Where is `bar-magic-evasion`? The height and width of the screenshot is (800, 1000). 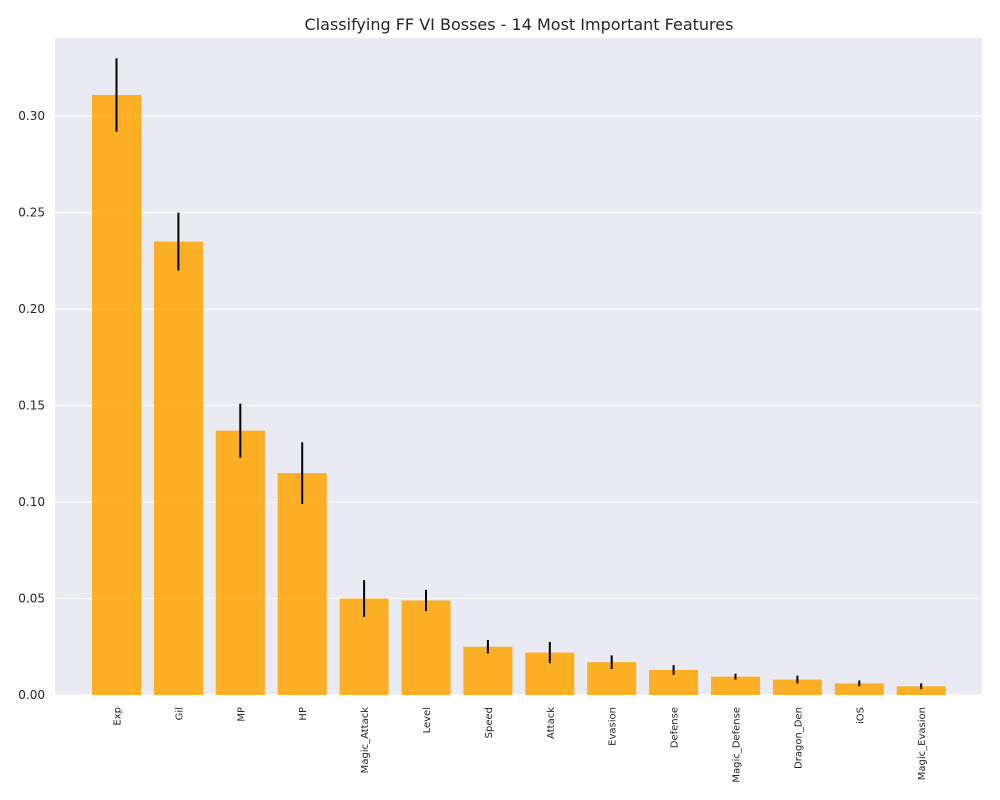
bar-magic-evasion is located at coordinates (921, 690).